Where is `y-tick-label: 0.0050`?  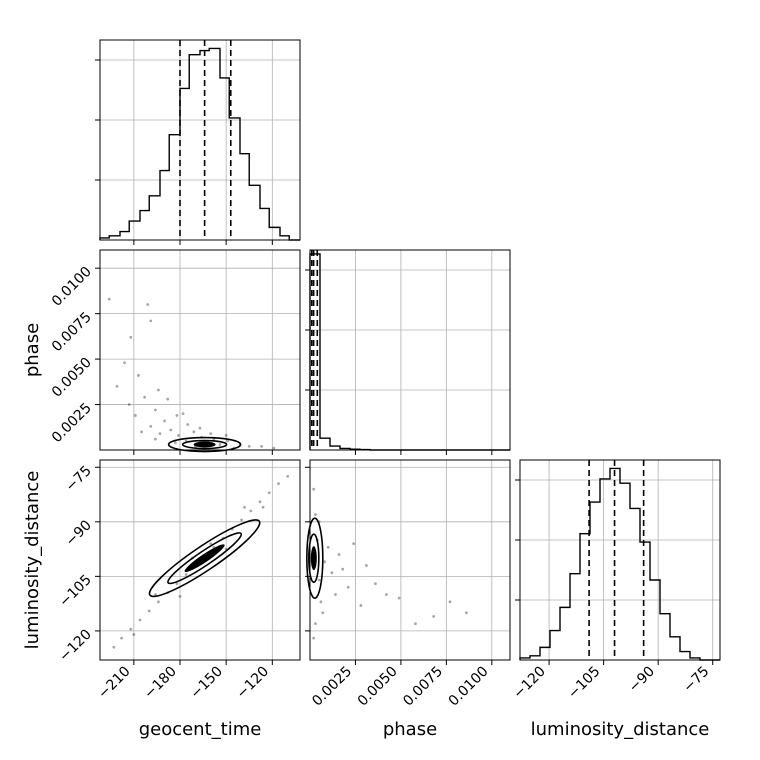 y-tick-label: 0.0050 is located at coordinates (72, 378).